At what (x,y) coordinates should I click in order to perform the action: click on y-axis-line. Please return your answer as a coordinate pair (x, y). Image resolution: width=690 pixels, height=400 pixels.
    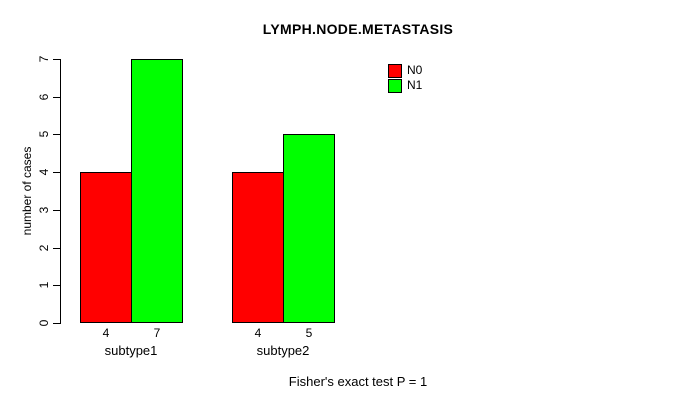
    Looking at the image, I should click on (60, 191).